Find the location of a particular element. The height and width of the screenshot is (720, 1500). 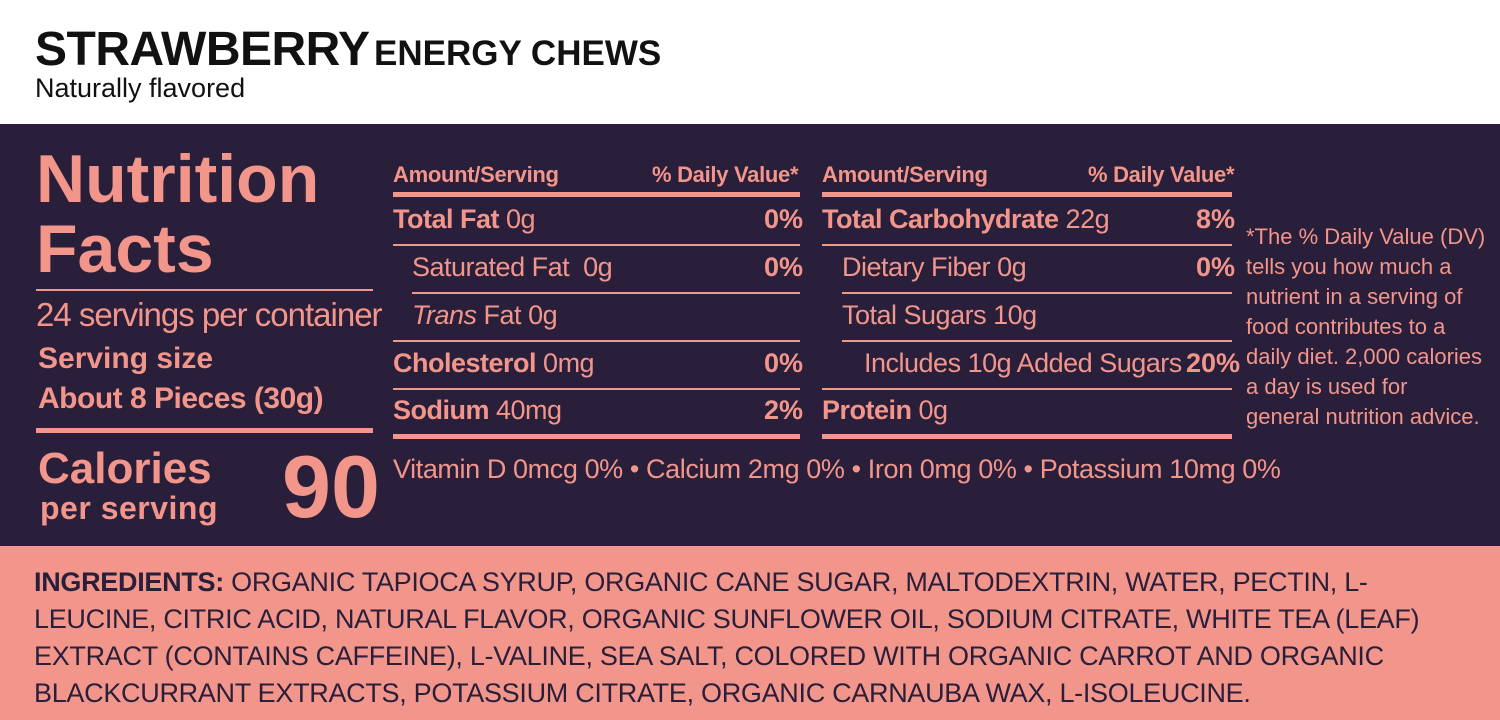

nutrient-row-total-sugars: Total Sugars 10g is located at coordinates (939, 315).